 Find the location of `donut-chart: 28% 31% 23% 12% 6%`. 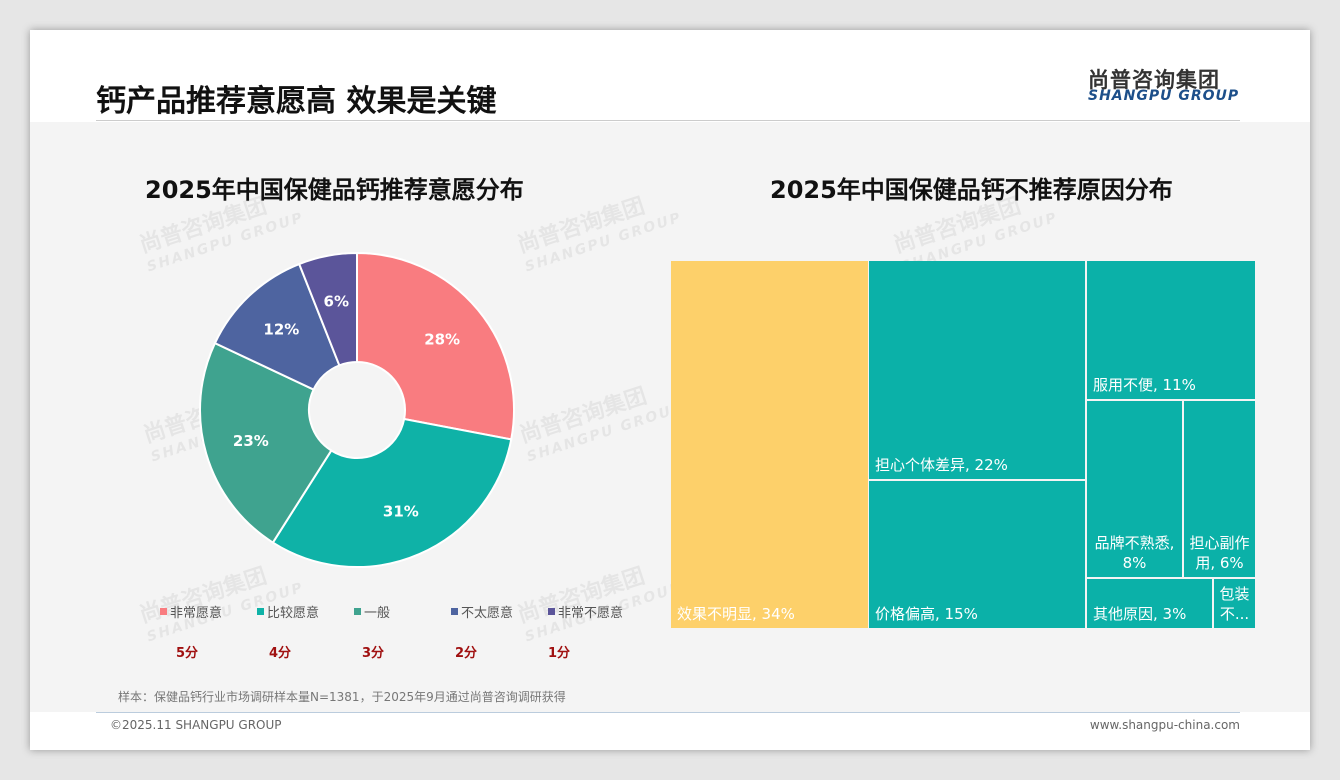

donut-chart: 28% 31% 23% 12% 6% is located at coordinates (357, 409).